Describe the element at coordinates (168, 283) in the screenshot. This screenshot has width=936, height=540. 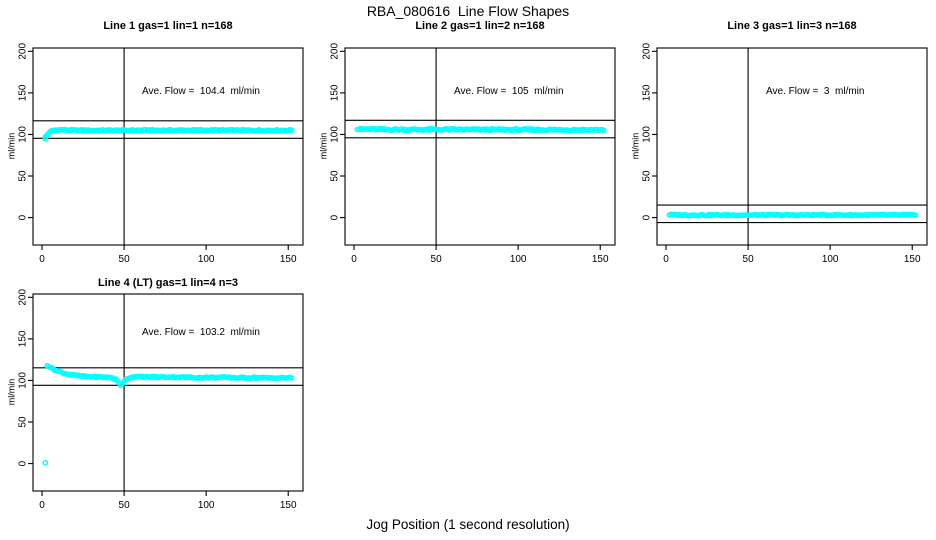
I see `panel-title: Line 4 (LT) gas=1 lin=4 n=3` at that location.